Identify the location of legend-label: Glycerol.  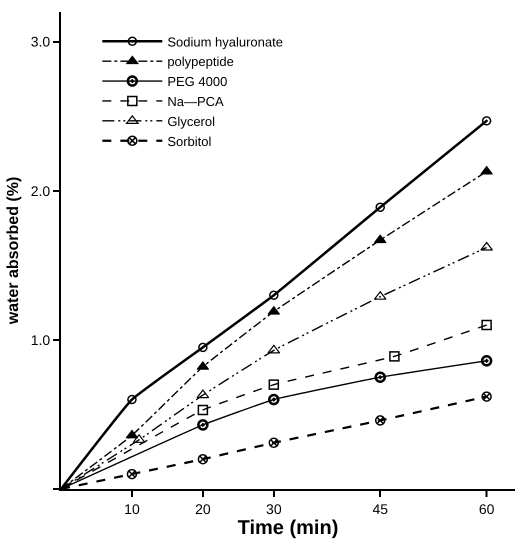
(191, 121).